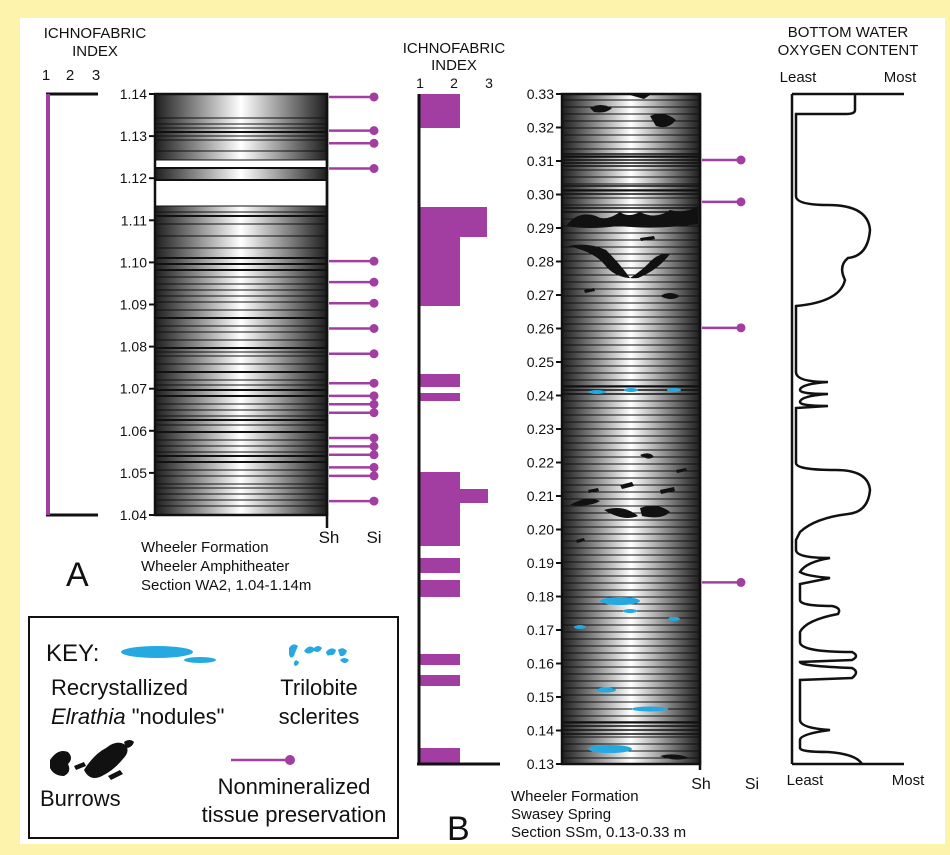 The width and height of the screenshot is (950, 855). What do you see at coordinates (77, 575) in the screenshot?
I see `panel-a-letter: A` at bounding box center [77, 575].